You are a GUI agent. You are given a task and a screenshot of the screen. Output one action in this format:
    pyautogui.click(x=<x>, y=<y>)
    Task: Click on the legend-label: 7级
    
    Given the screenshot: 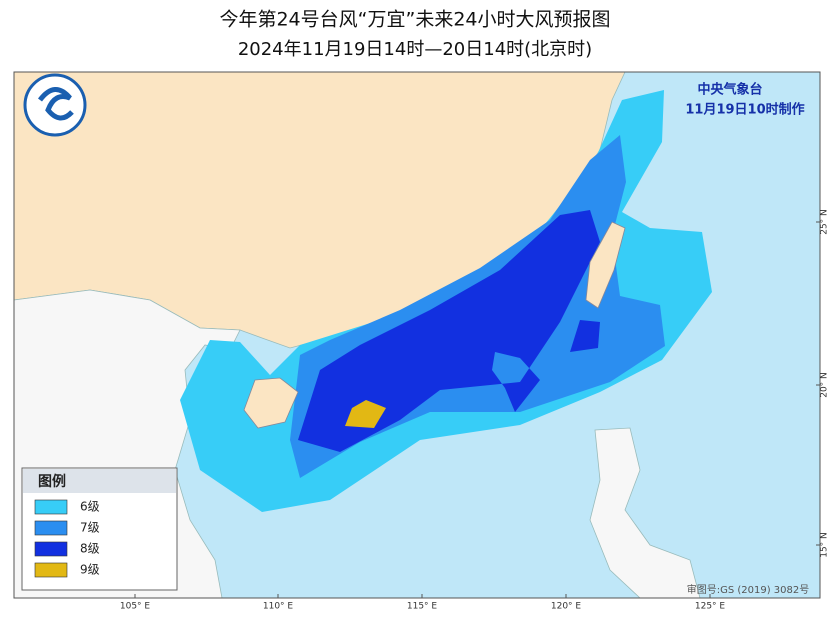 What is the action you would take?
    pyautogui.click(x=90, y=528)
    